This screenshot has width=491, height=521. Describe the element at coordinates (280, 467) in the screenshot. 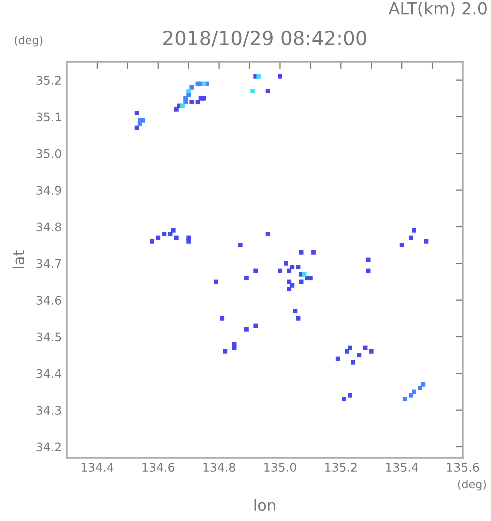

I see `text: 135.0` at that location.